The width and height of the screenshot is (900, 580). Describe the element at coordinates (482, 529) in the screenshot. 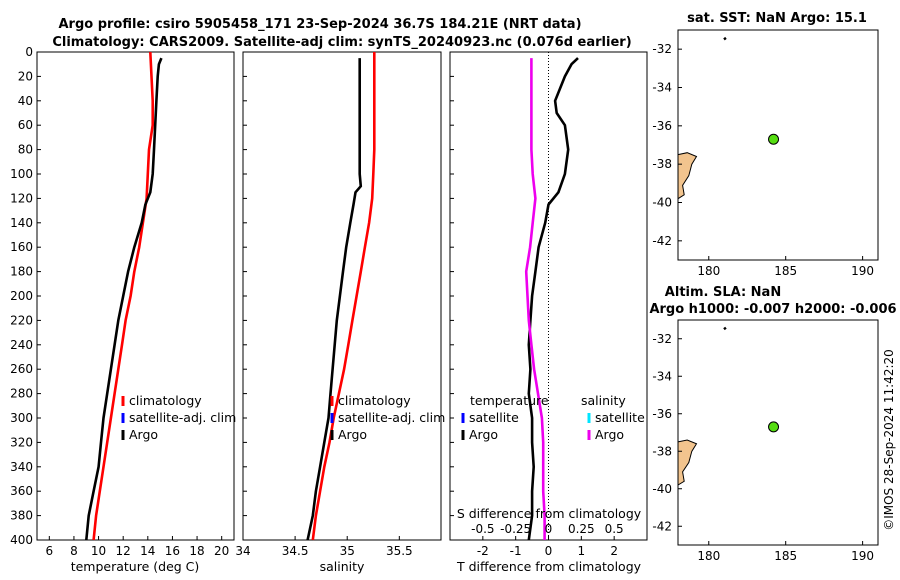

I see `top-tick-label: -0.5` at that location.